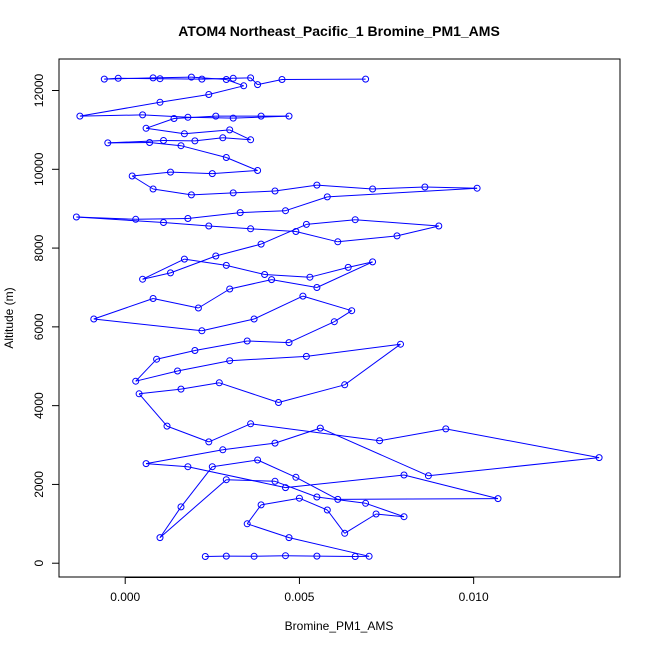 Image resolution: width=650 pixels, height=650 pixels. Describe the element at coordinates (39, 326) in the screenshot. I see `y-tick-label: 6000` at that location.